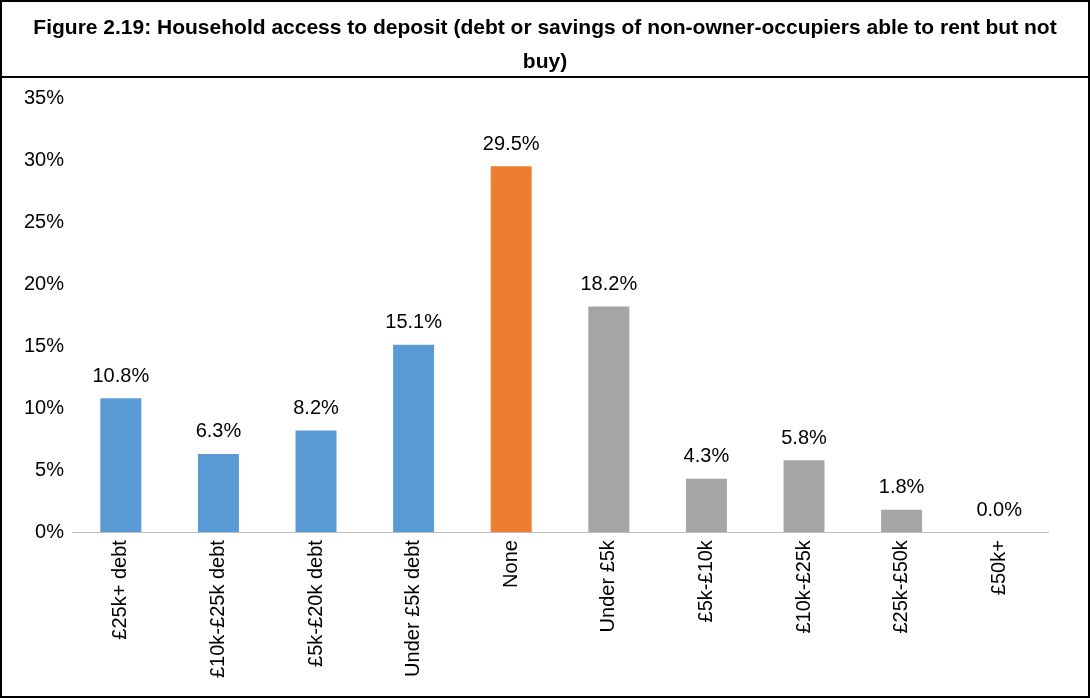 Image resolution: width=1090 pixels, height=698 pixels. I want to click on x-tick-label: Under £5k debt, so click(412, 608).